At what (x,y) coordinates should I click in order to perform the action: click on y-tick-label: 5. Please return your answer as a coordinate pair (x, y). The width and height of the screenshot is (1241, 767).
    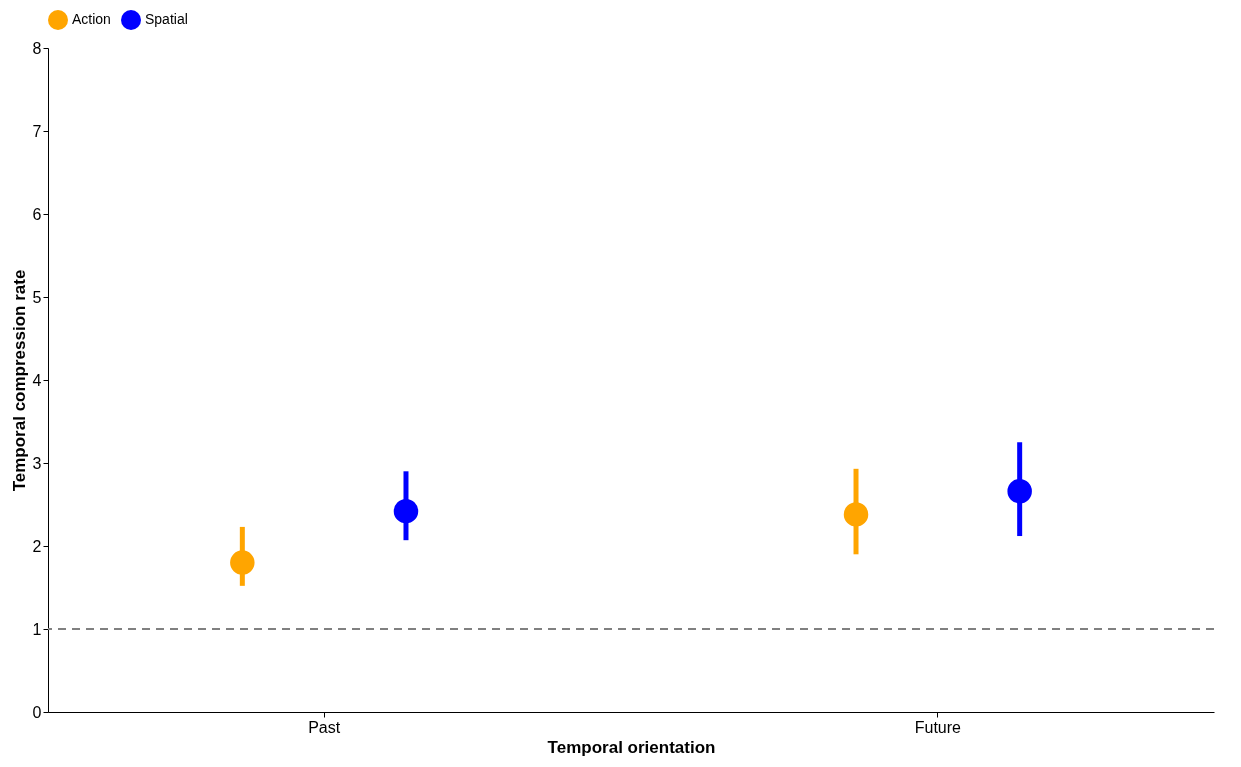
    Looking at the image, I should click on (37, 297).